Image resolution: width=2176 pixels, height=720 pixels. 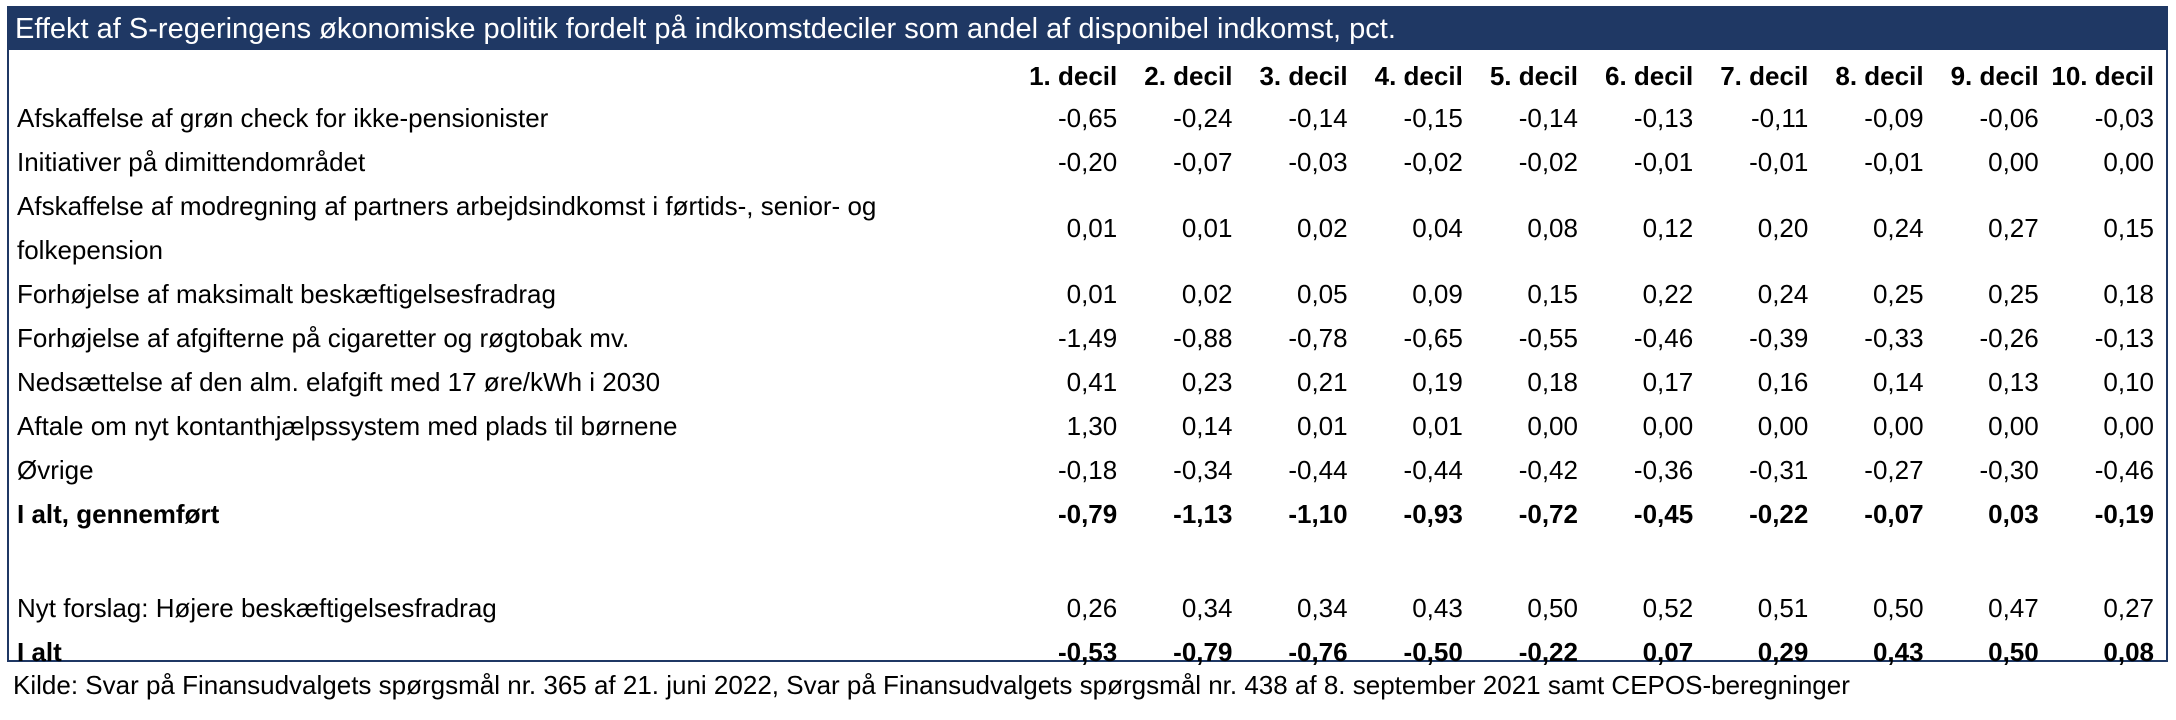 What do you see at coordinates (1203, 513) in the screenshot?
I see `cell-value: -1,13` at bounding box center [1203, 513].